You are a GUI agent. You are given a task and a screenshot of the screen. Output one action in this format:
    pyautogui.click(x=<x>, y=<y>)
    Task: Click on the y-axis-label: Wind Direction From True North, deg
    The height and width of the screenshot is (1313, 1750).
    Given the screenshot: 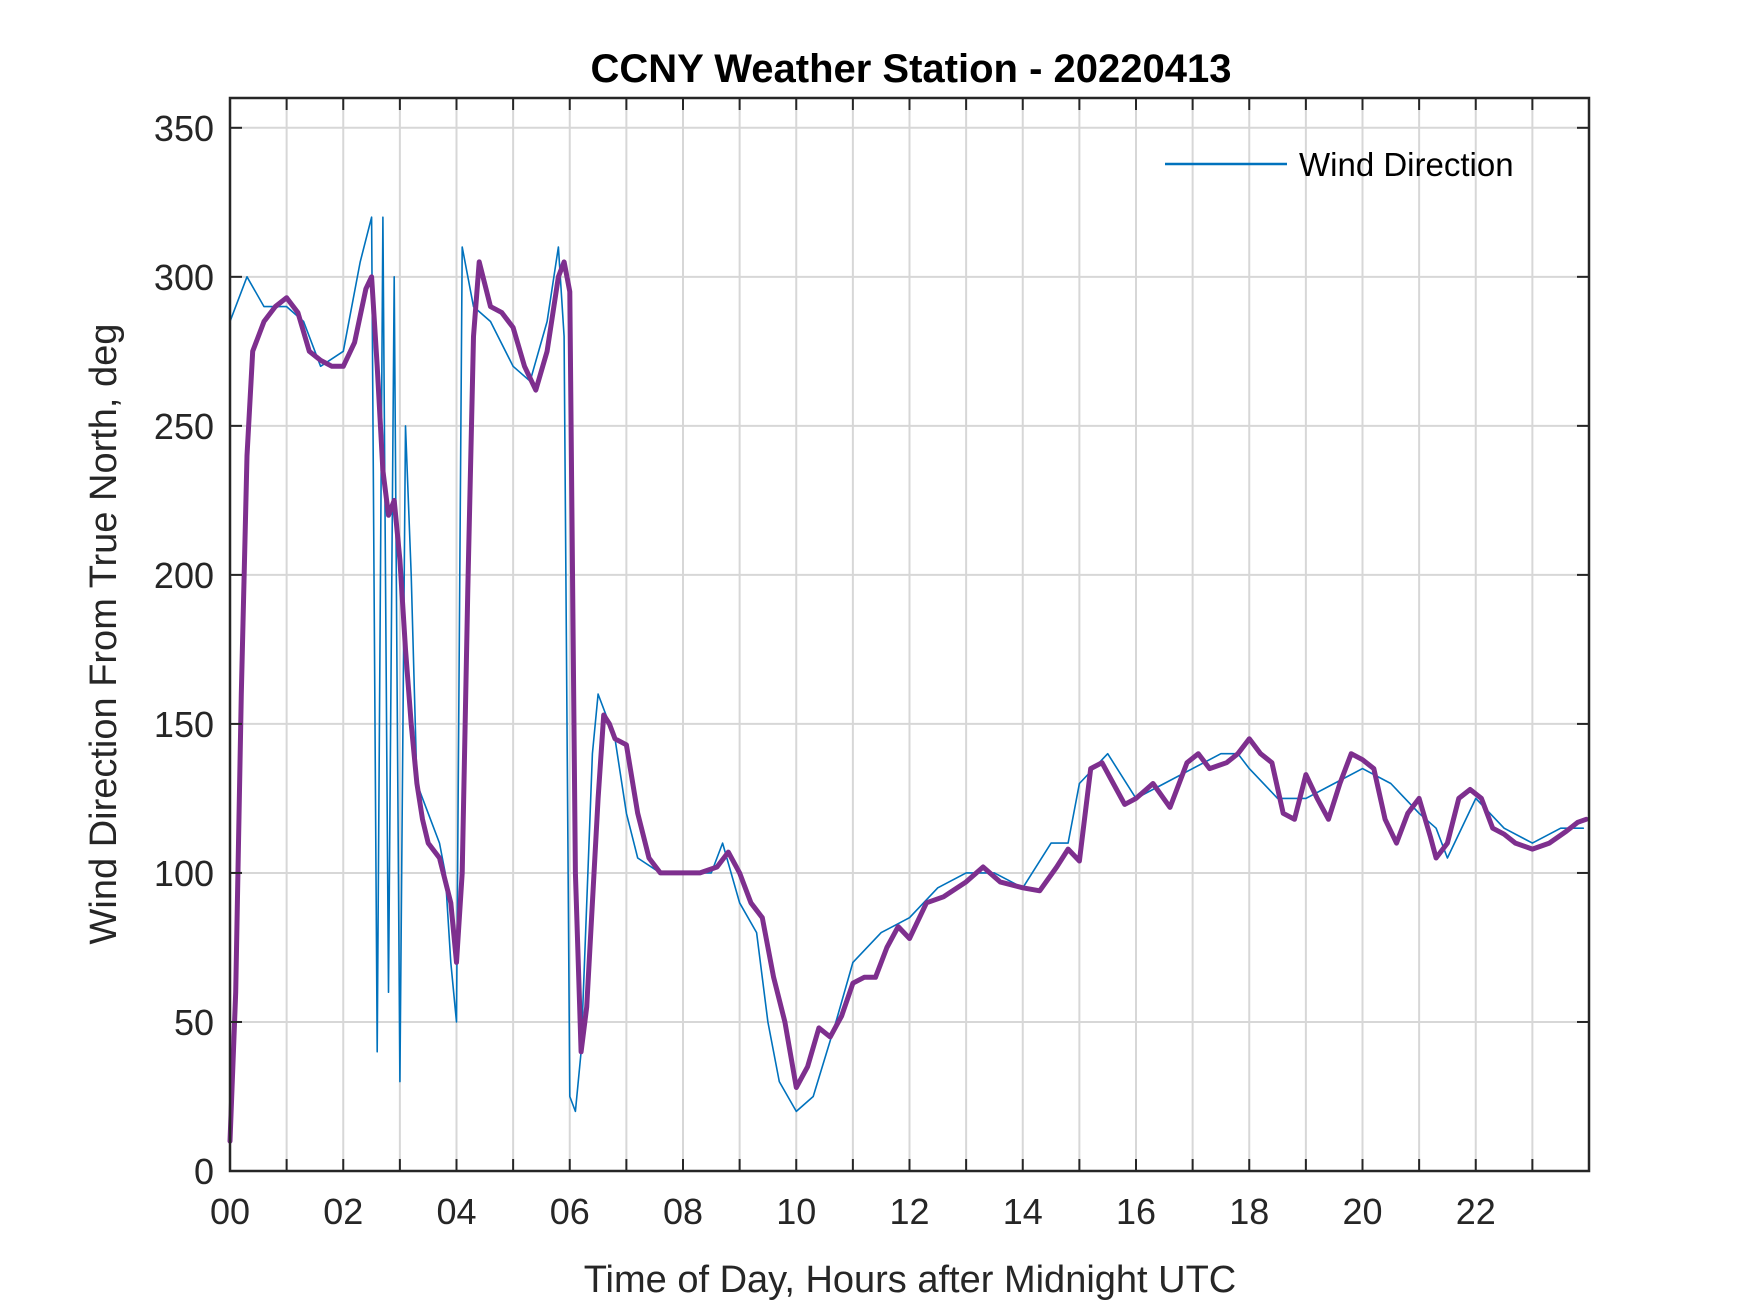 What is the action you would take?
    pyautogui.click(x=104, y=634)
    